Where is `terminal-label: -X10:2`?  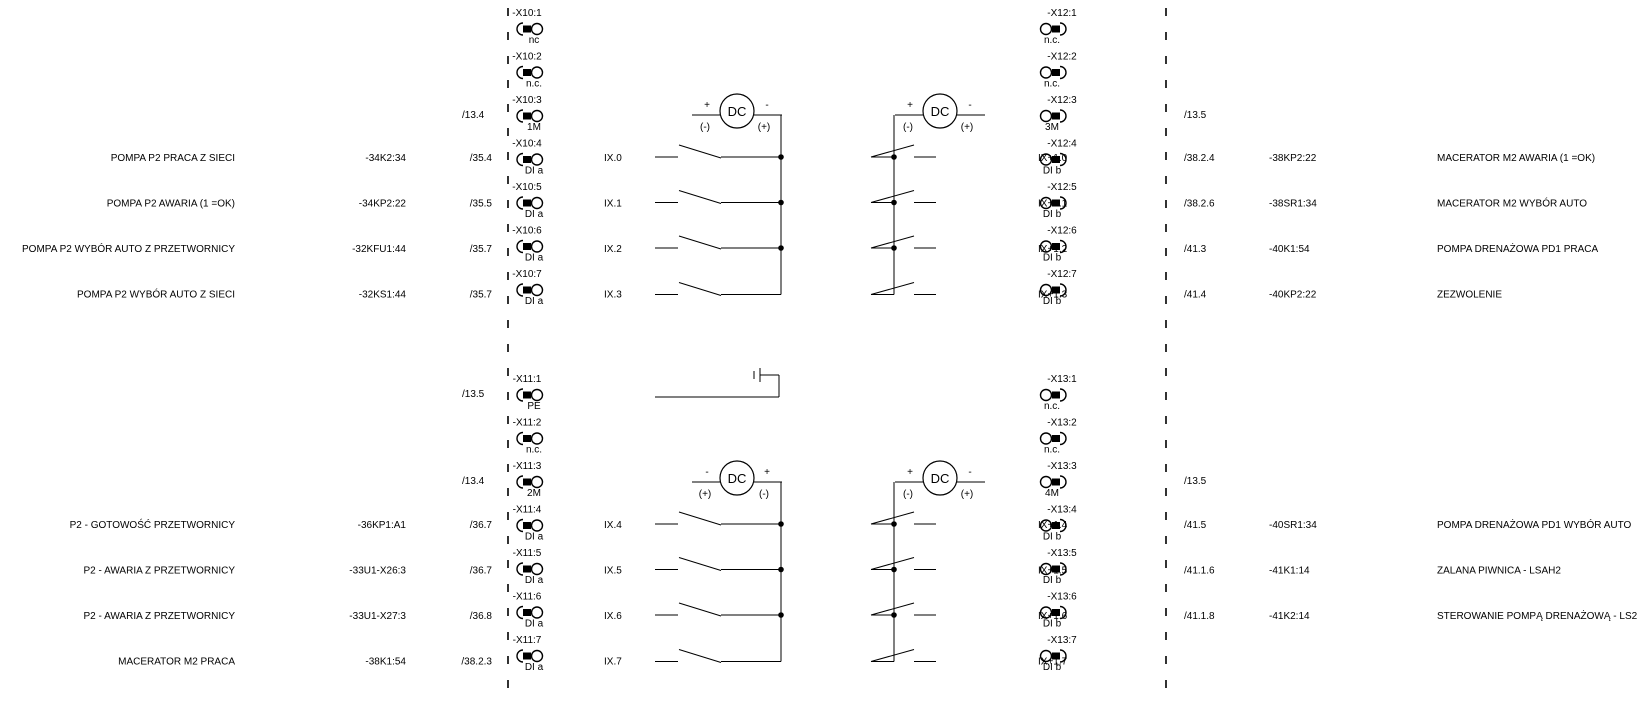 terminal-label: -X10:2 is located at coordinates (527, 57).